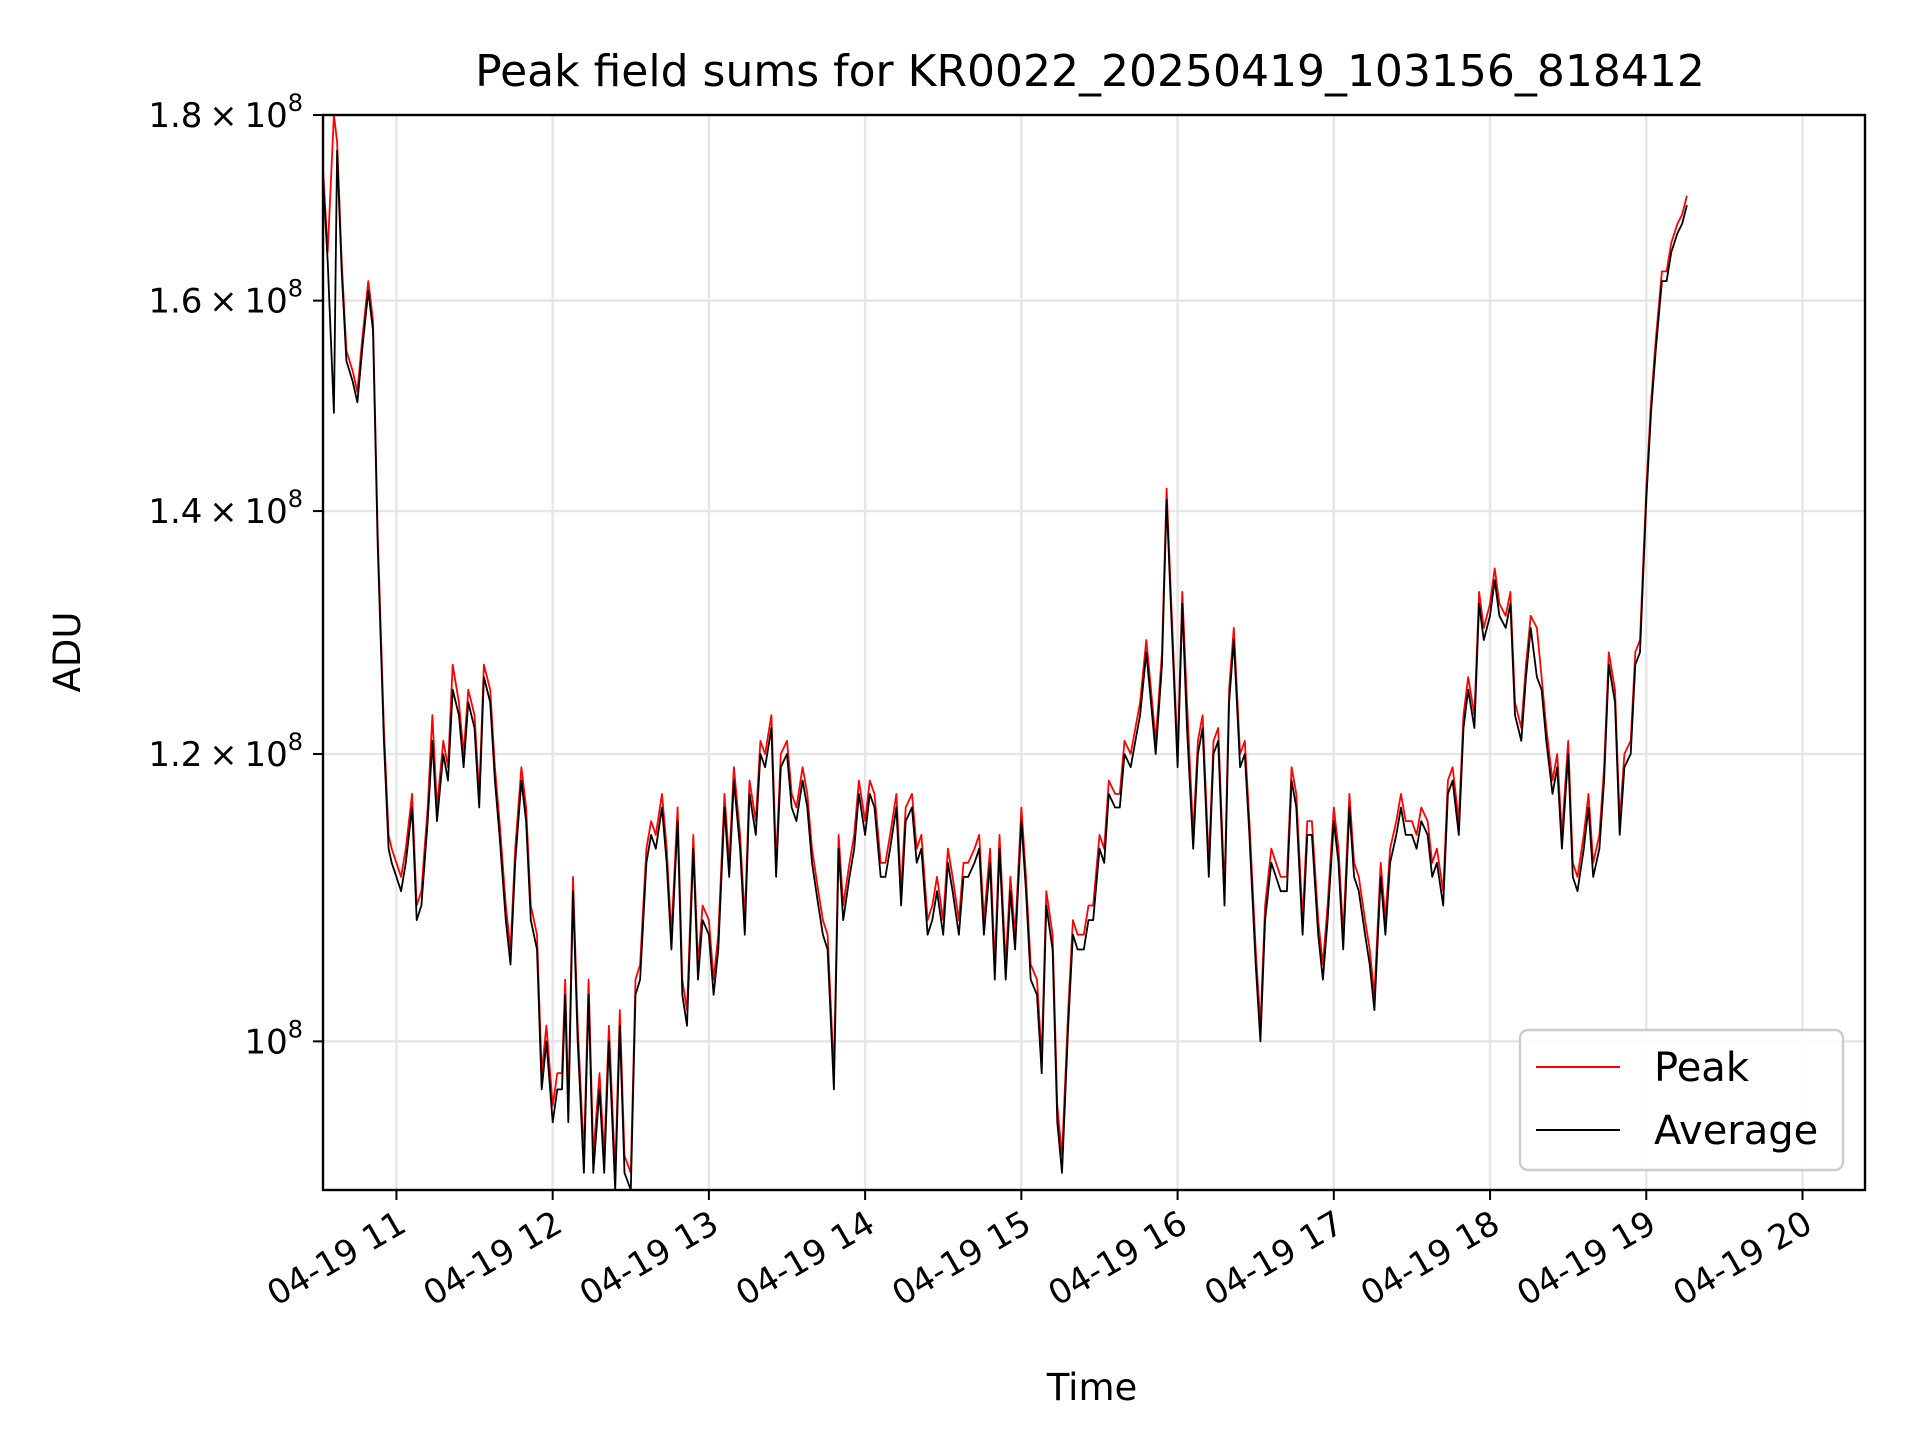 Image resolution: width=1920 pixels, height=1440 pixels. Describe the element at coordinates (1092, 1387) in the screenshot. I see `x-axis-label: Time` at that location.